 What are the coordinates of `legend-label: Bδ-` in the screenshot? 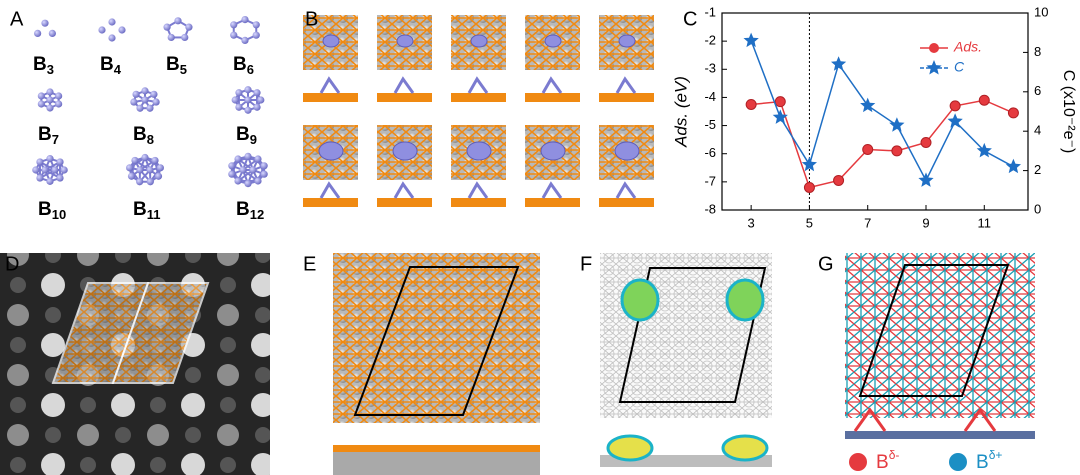 It's located at (887, 460).